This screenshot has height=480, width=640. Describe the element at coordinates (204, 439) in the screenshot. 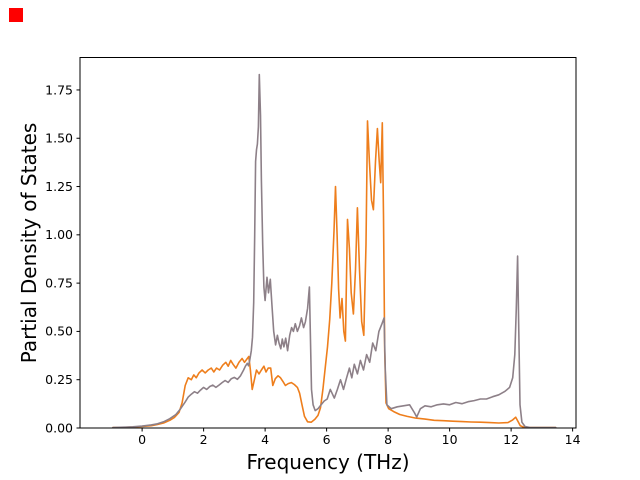

I see `x-tick-label: 2` at that location.